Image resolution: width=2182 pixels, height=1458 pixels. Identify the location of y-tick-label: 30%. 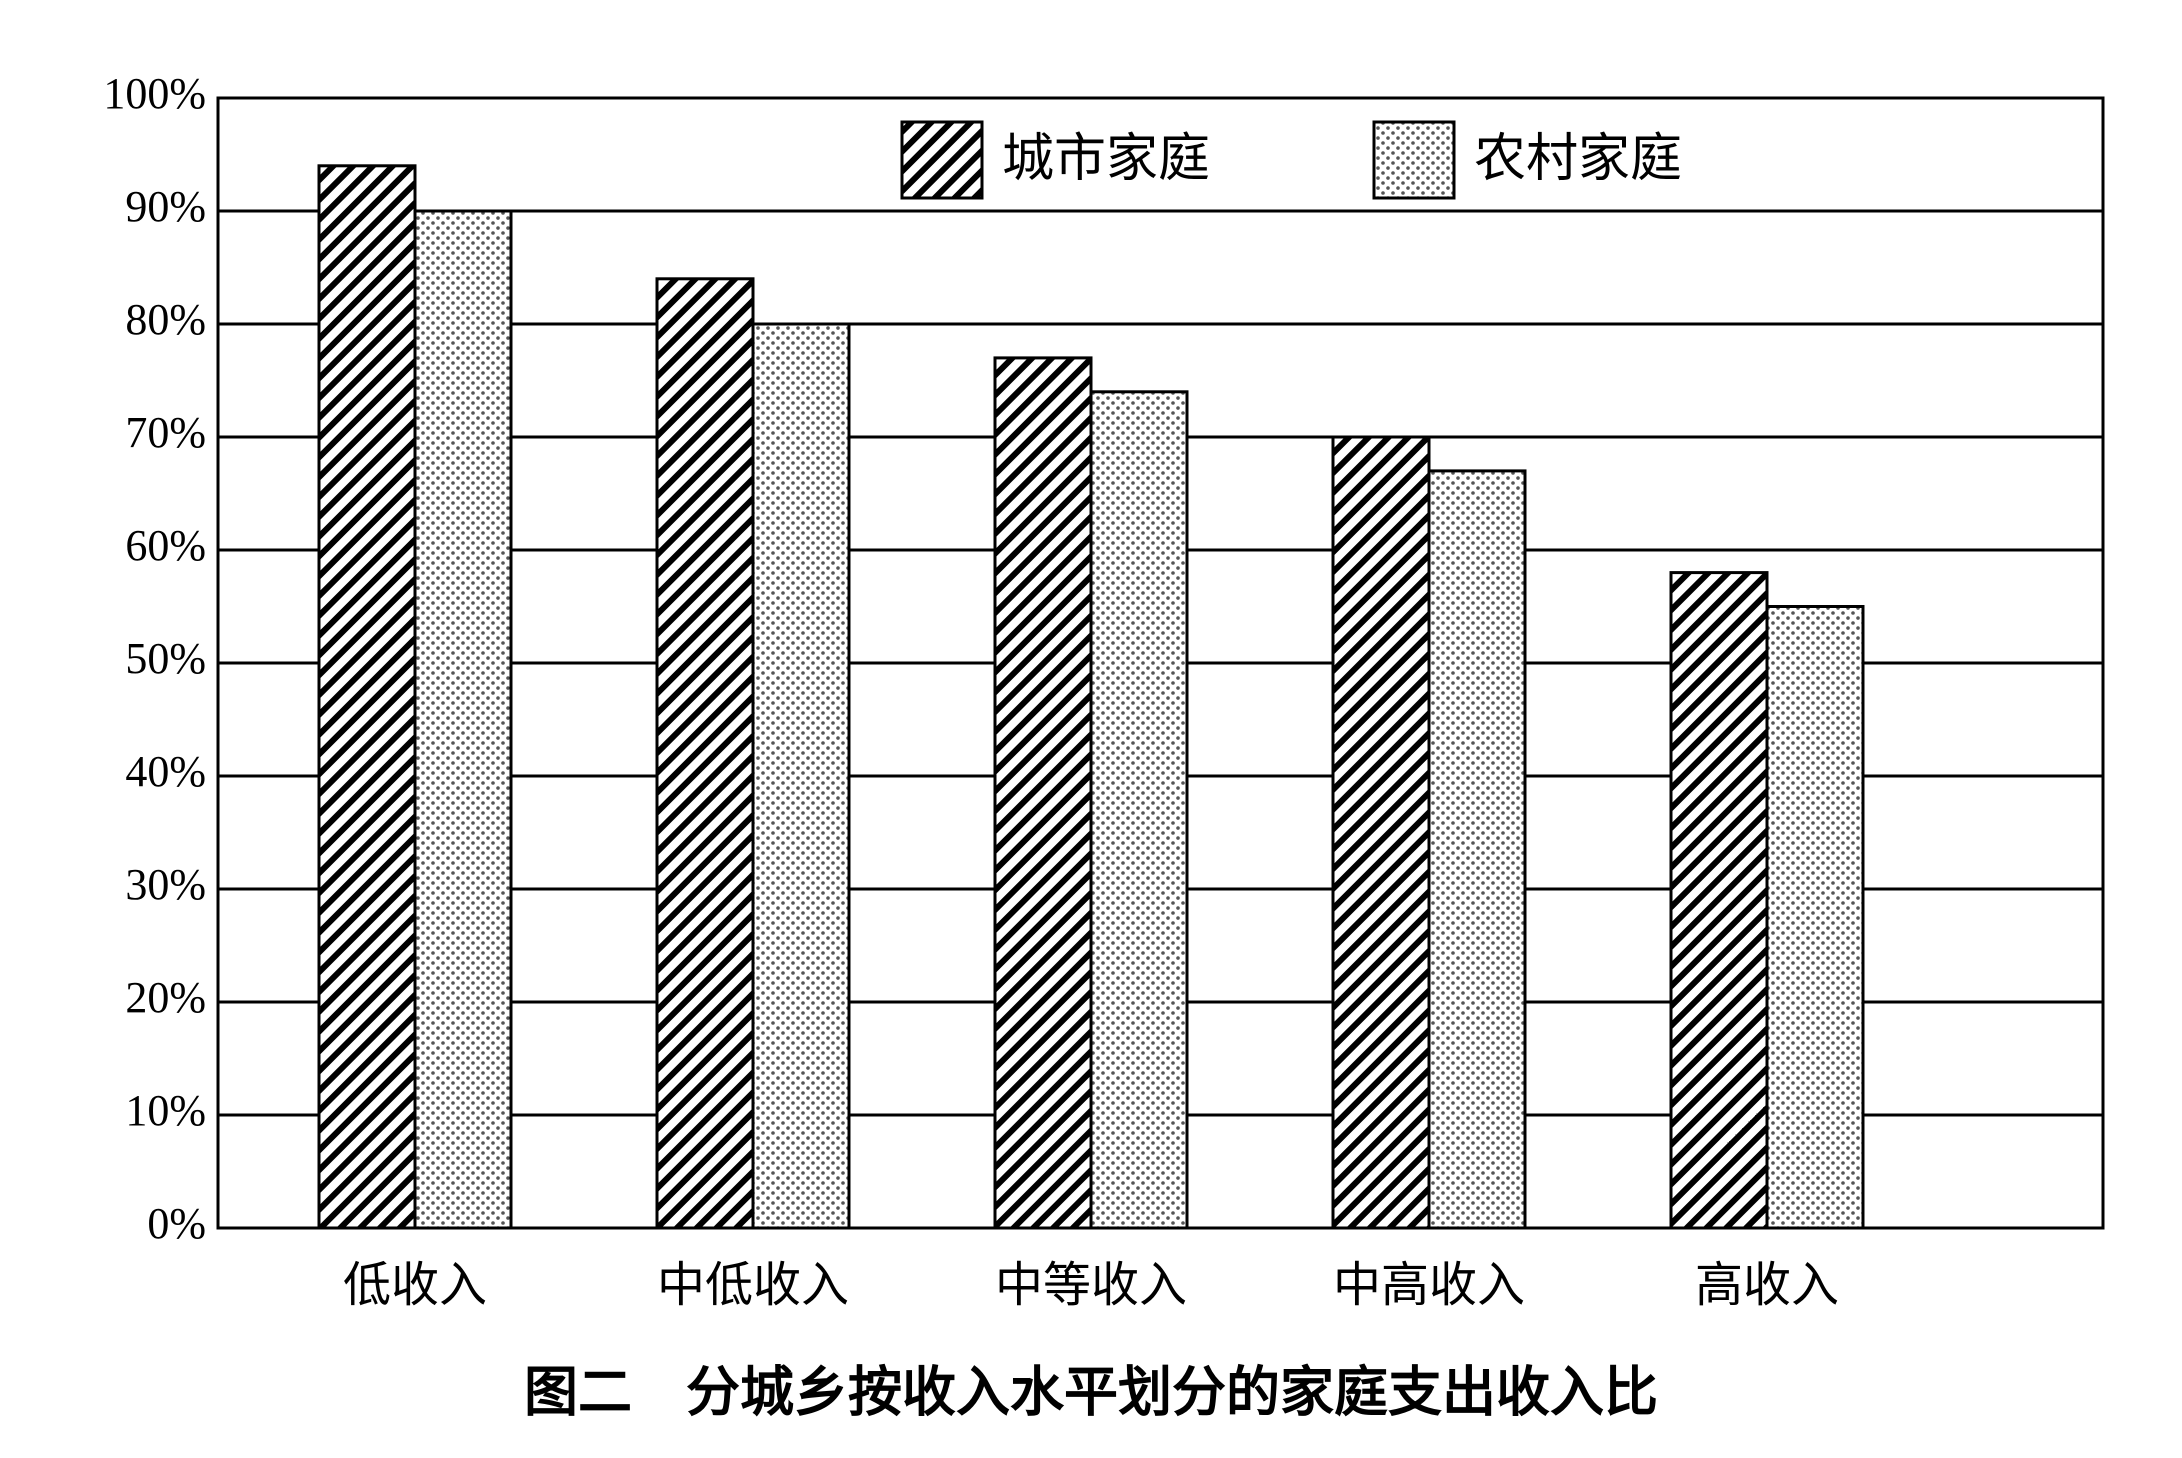
(165, 884).